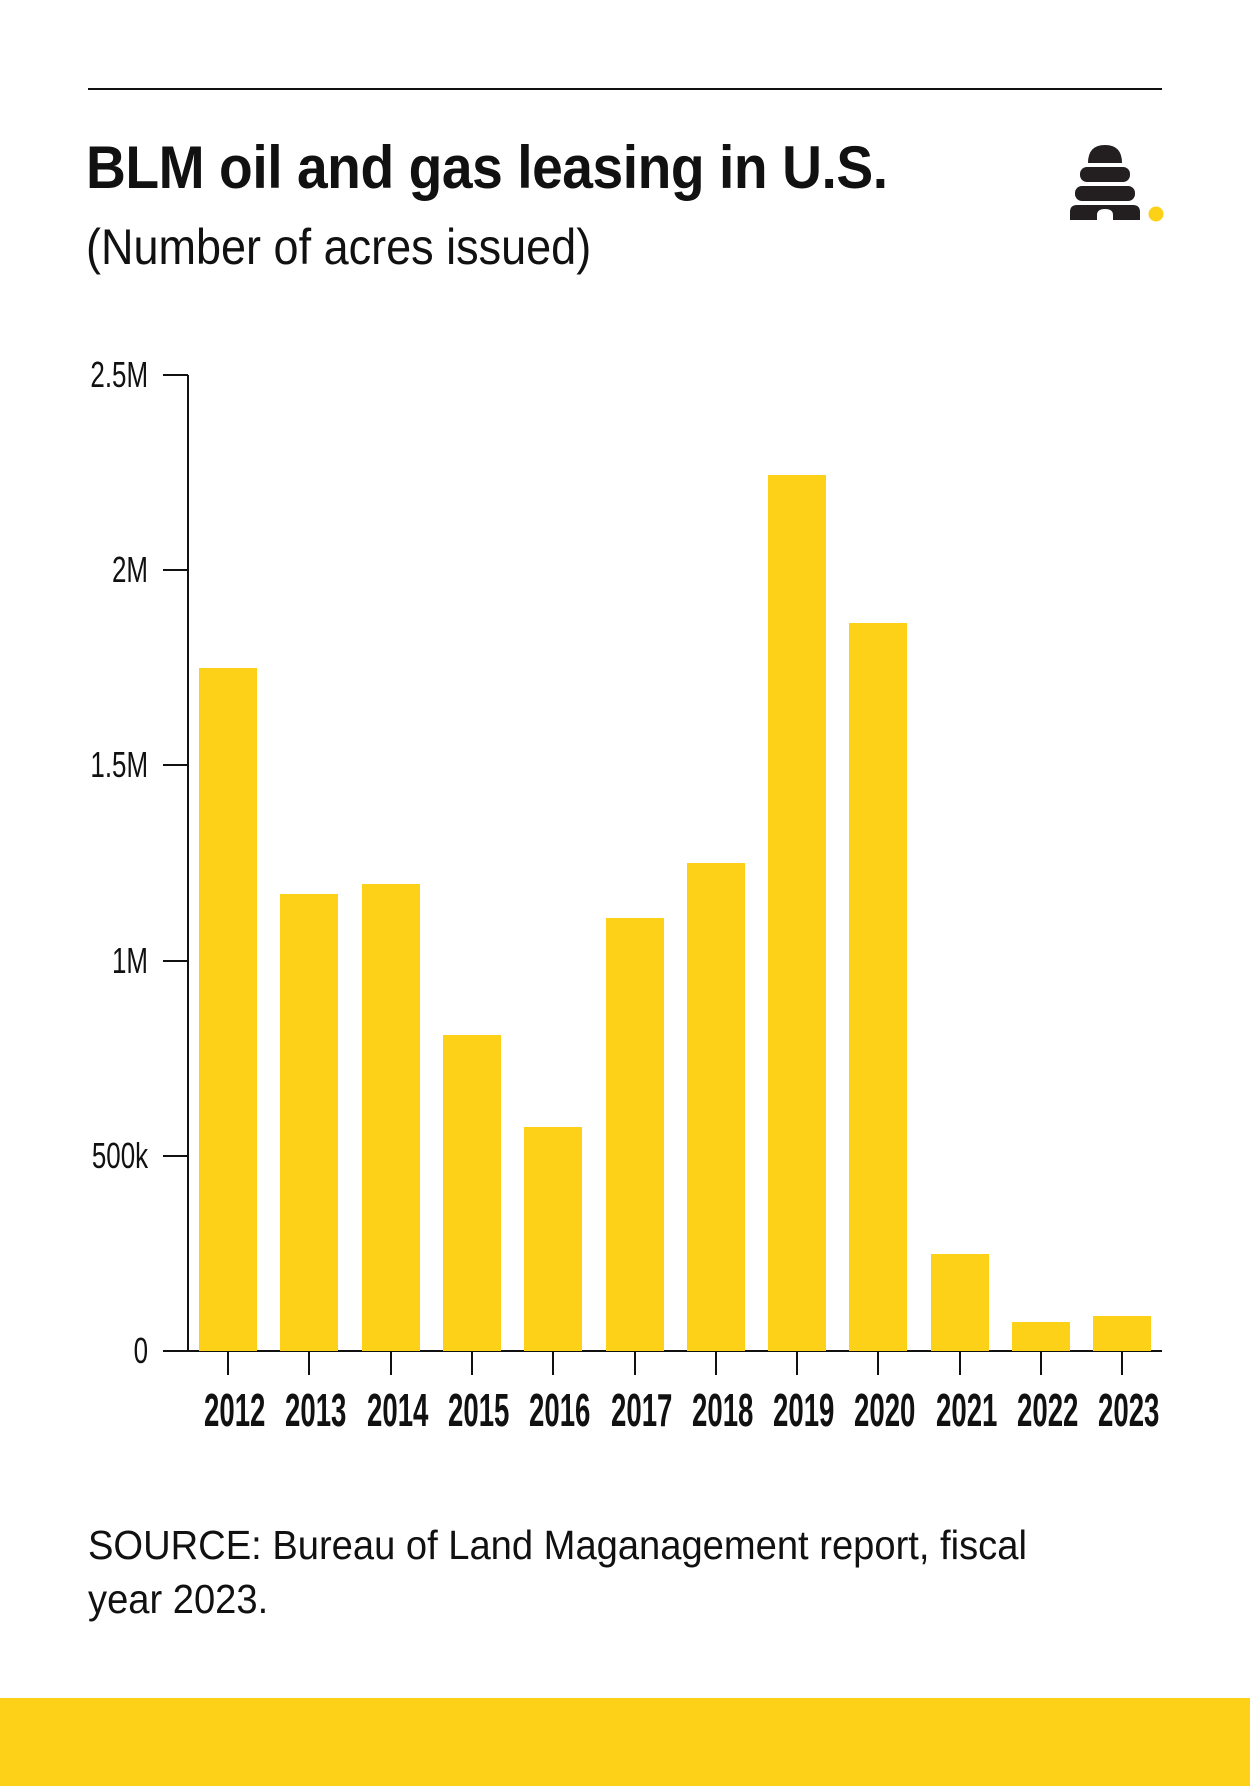 The height and width of the screenshot is (1786, 1250). Describe the element at coordinates (560, 1410) in the screenshot. I see `x-tick-label: 2016` at that location.